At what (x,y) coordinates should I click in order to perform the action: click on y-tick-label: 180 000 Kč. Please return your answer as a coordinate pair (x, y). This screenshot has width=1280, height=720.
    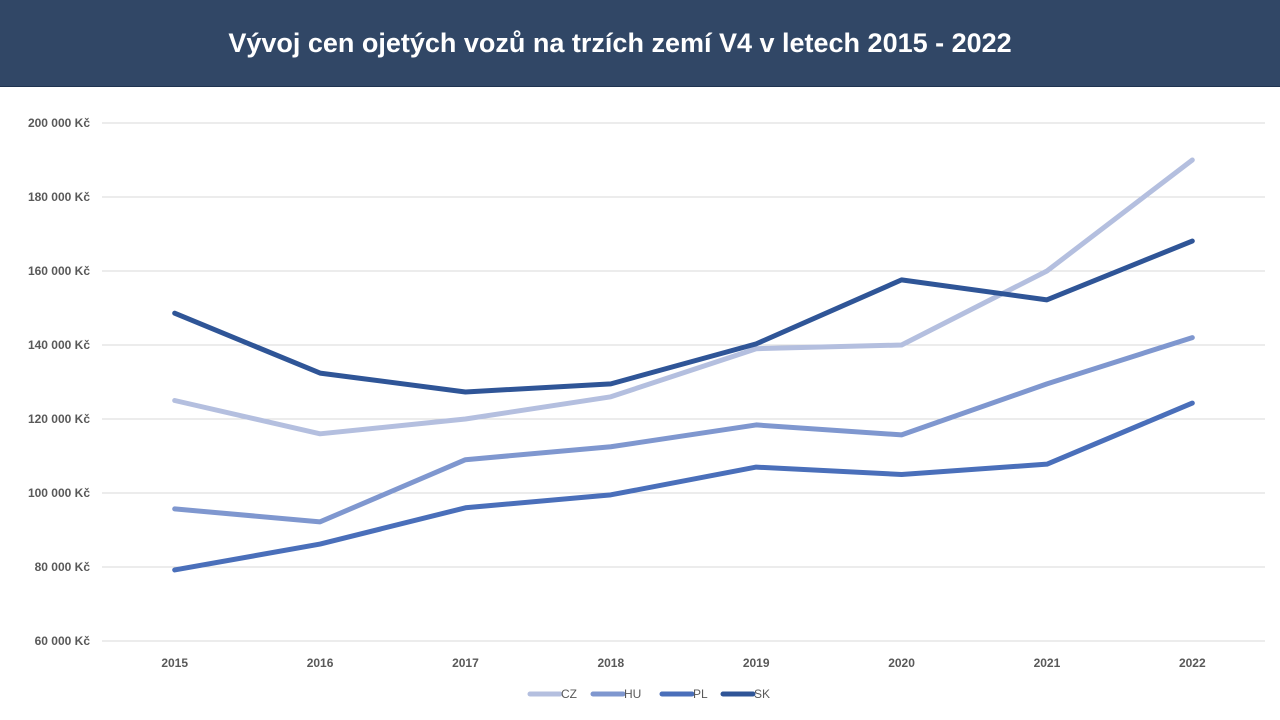
    Looking at the image, I should click on (59, 197).